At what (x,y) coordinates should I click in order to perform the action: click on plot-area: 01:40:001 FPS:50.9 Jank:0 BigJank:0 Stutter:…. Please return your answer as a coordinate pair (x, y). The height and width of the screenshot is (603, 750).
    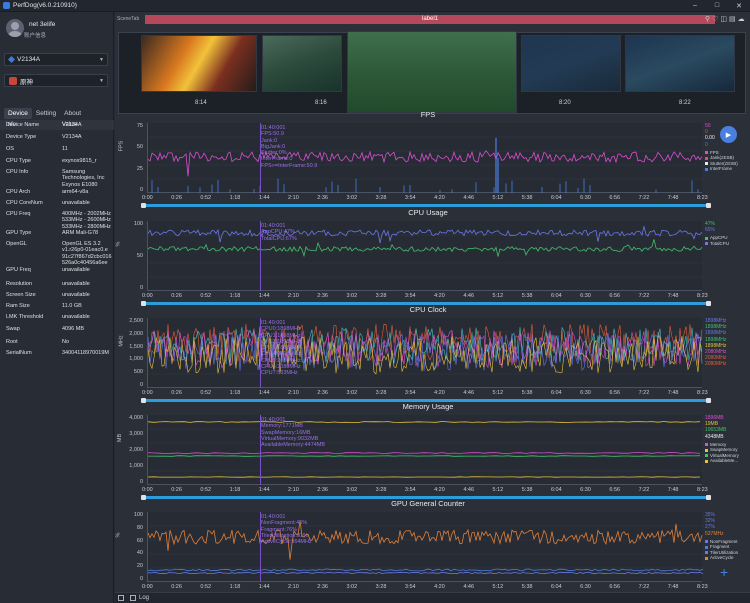
    Looking at the image, I should click on (425, 158).